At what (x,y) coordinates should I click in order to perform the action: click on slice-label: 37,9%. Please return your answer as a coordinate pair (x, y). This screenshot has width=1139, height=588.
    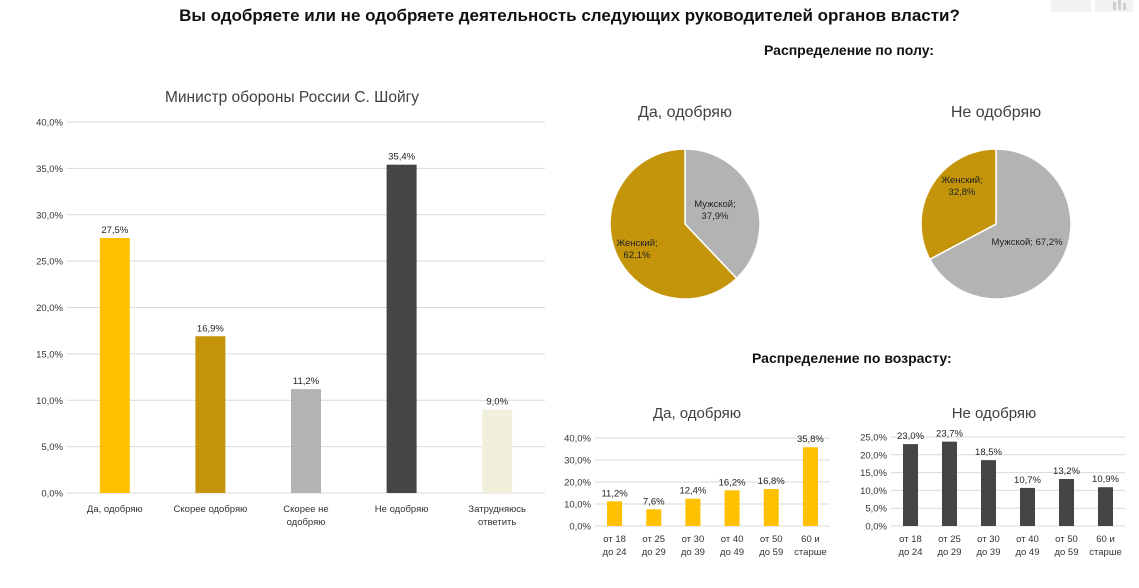
    Looking at the image, I should click on (715, 216).